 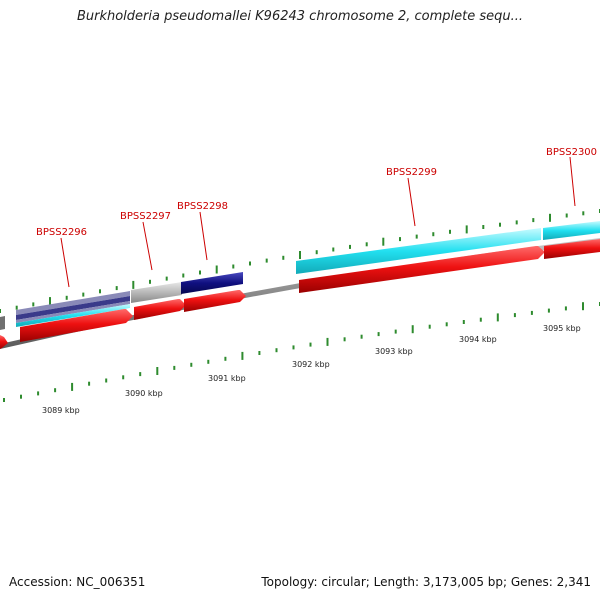 I want to click on cds-arrow-bpss2298, so click(x=215, y=301).